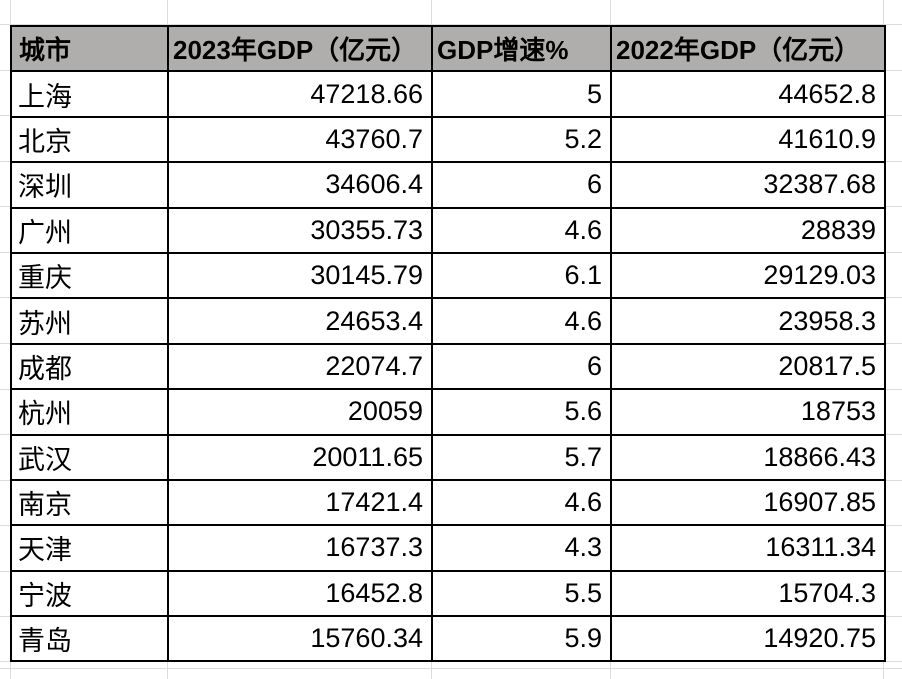 This screenshot has width=902, height=679. What do you see at coordinates (300, 593) in the screenshot?
I see `cell-gdp-2023: 16452.8` at bounding box center [300, 593].